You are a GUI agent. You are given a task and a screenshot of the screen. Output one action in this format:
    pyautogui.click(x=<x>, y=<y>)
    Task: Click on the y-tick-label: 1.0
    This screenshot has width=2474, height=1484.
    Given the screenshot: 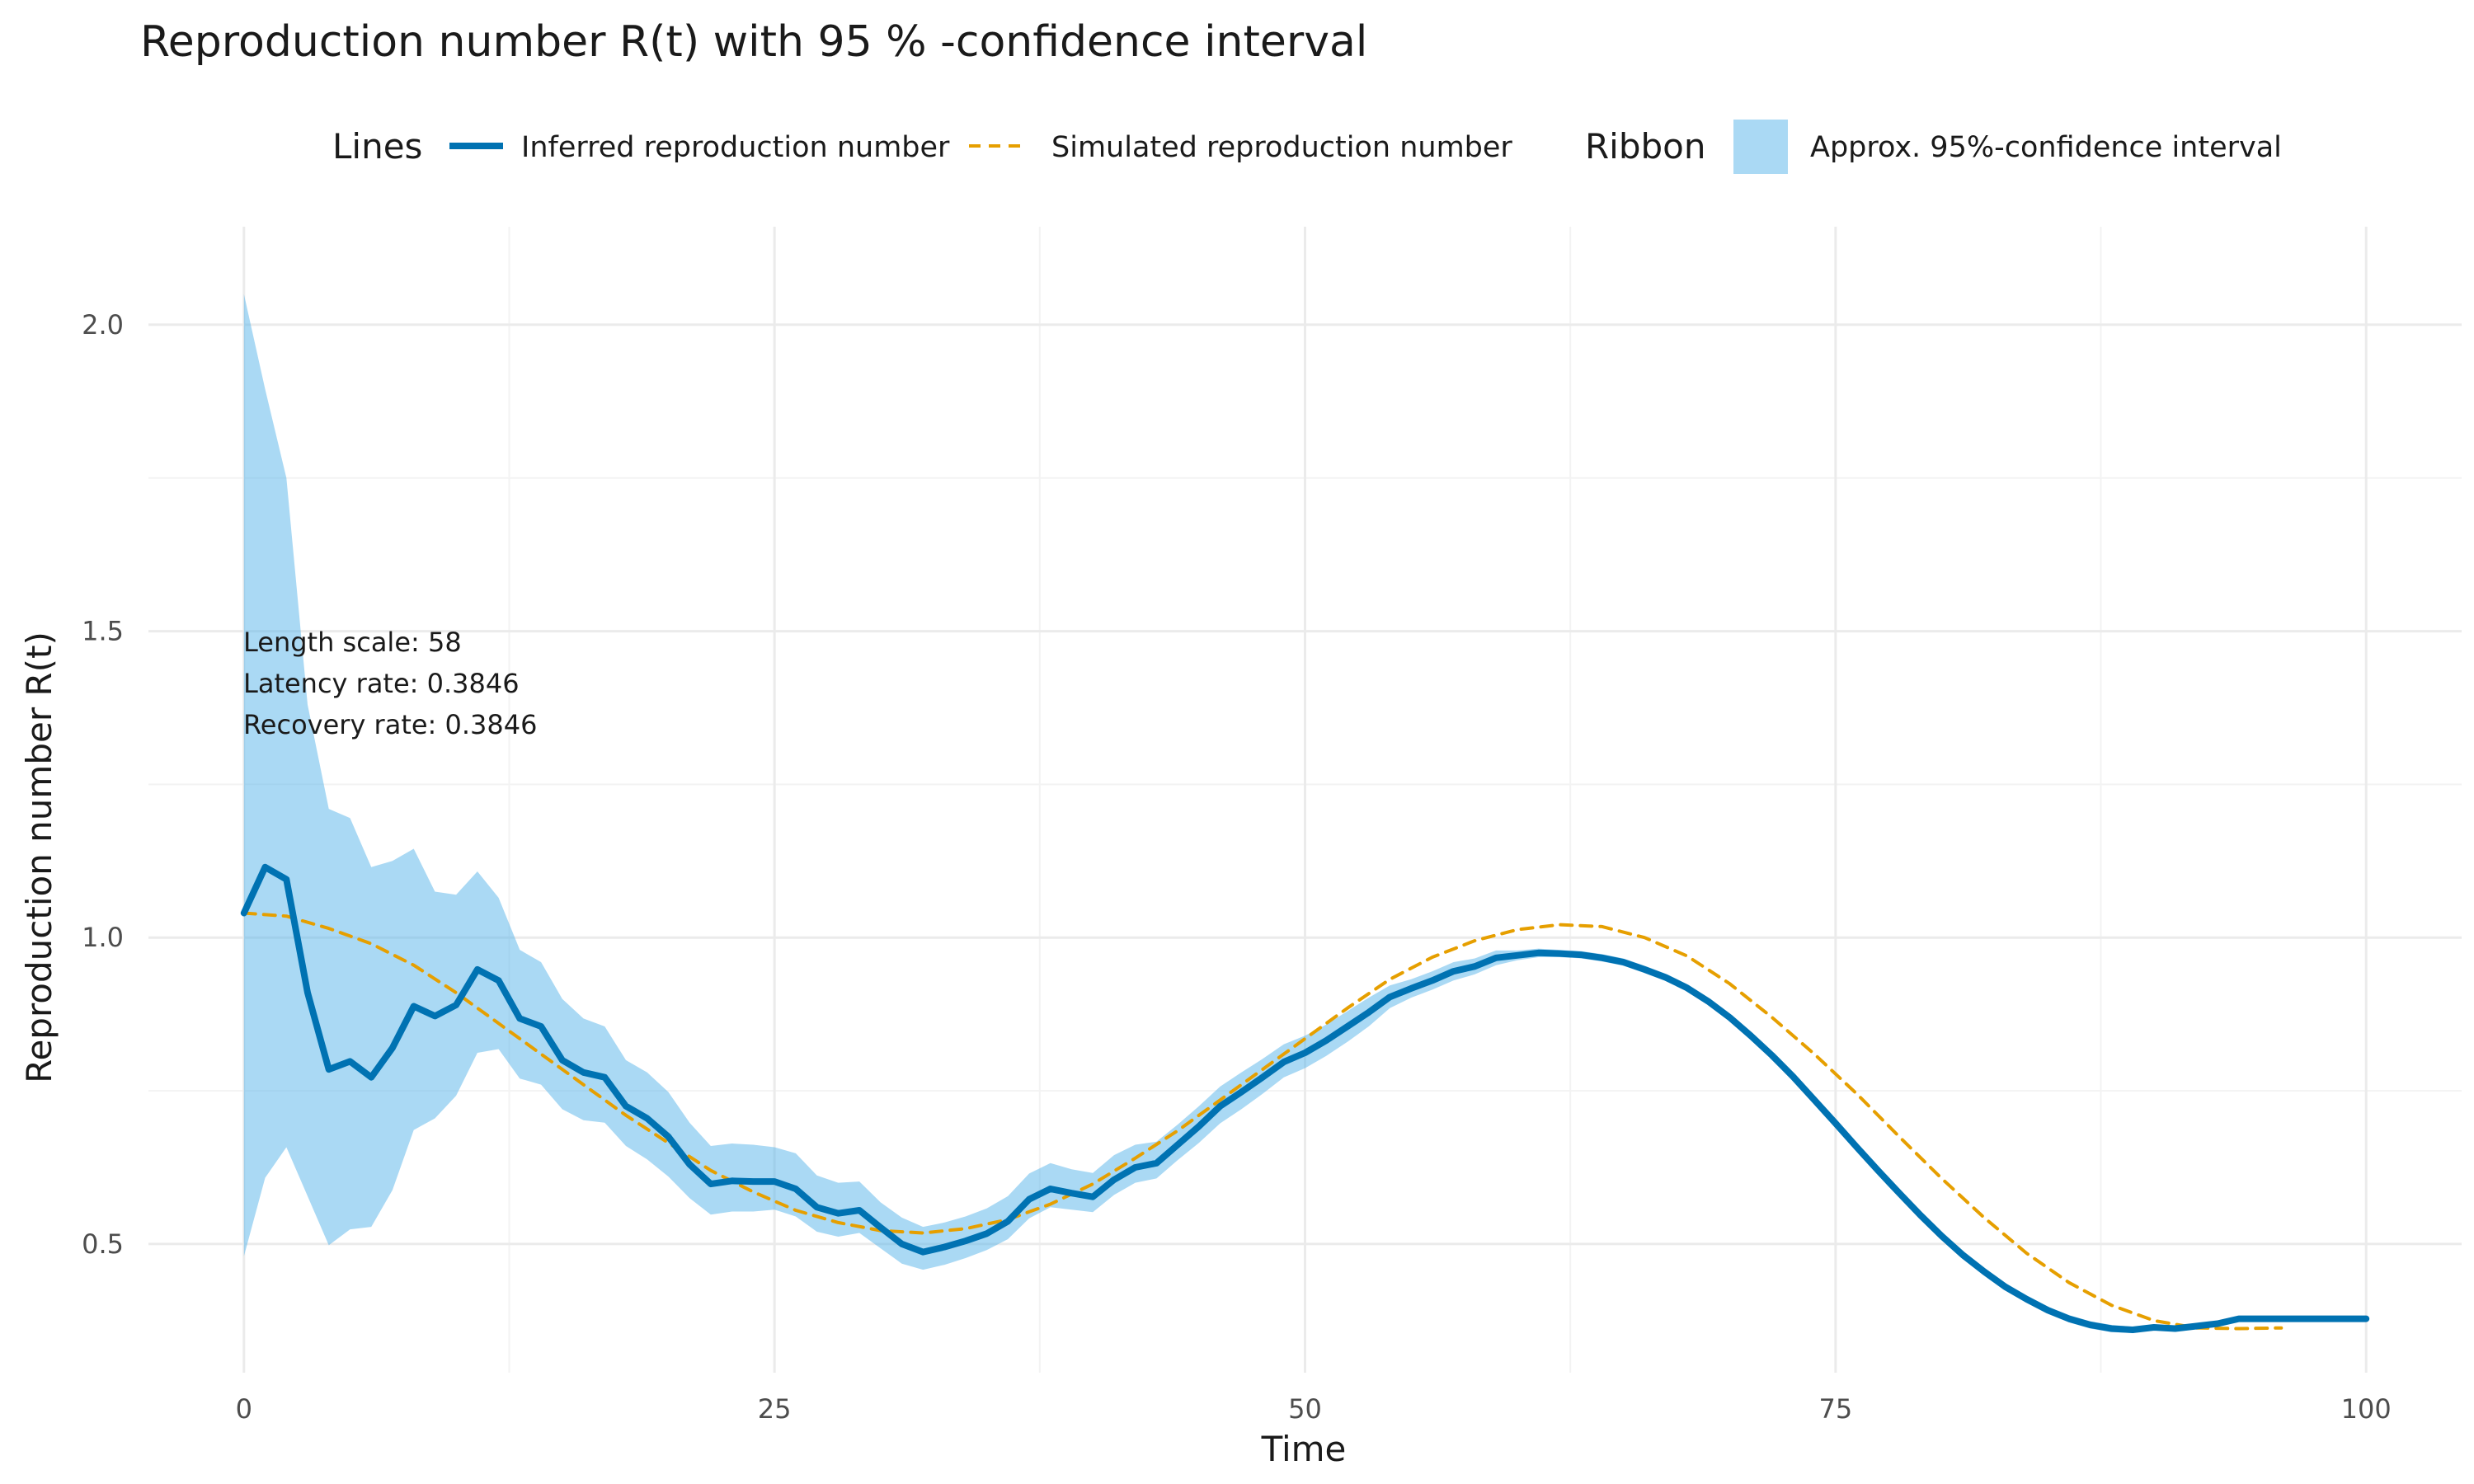 What is the action you would take?
    pyautogui.click(x=103, y=937)
    